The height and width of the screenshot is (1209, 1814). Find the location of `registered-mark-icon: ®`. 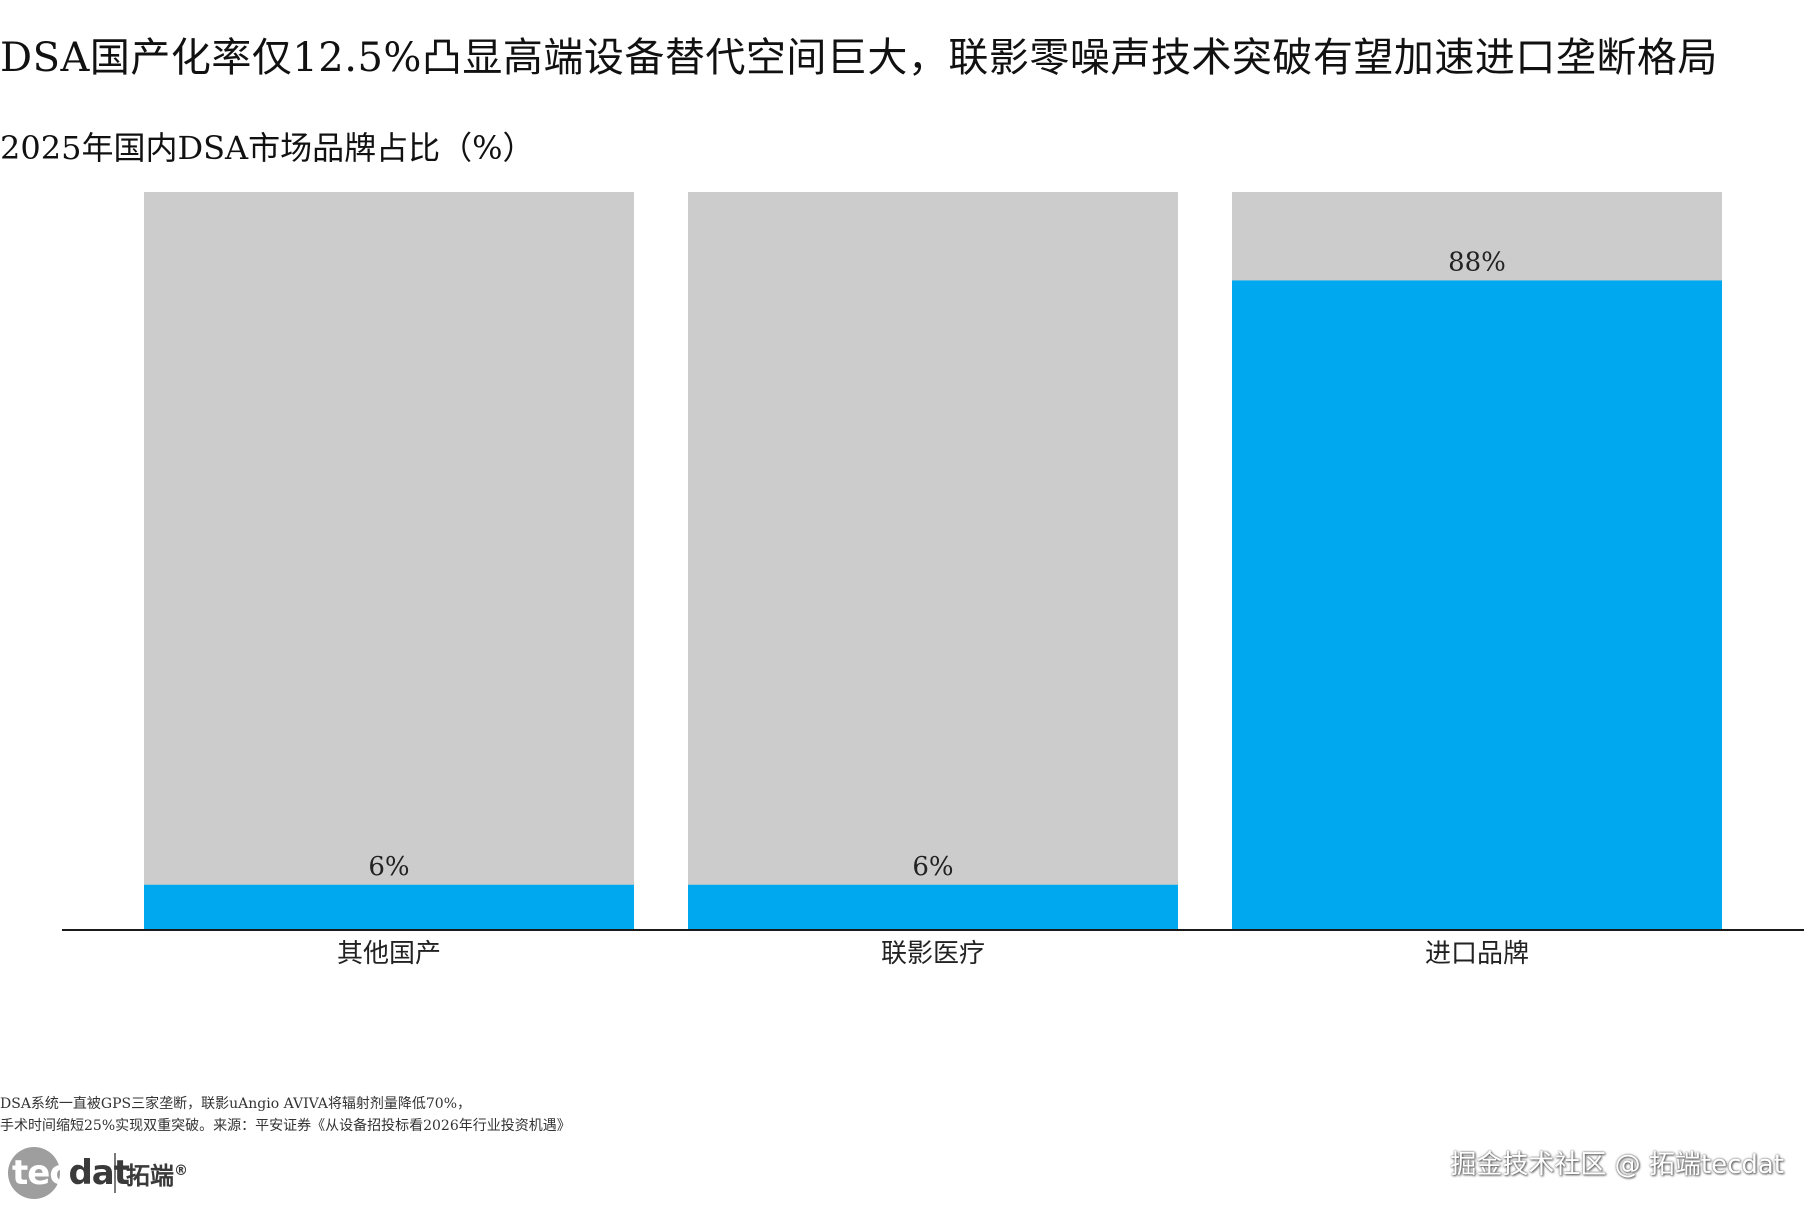

registered-mark-icon: ® is located at coordinates (181, 1170).